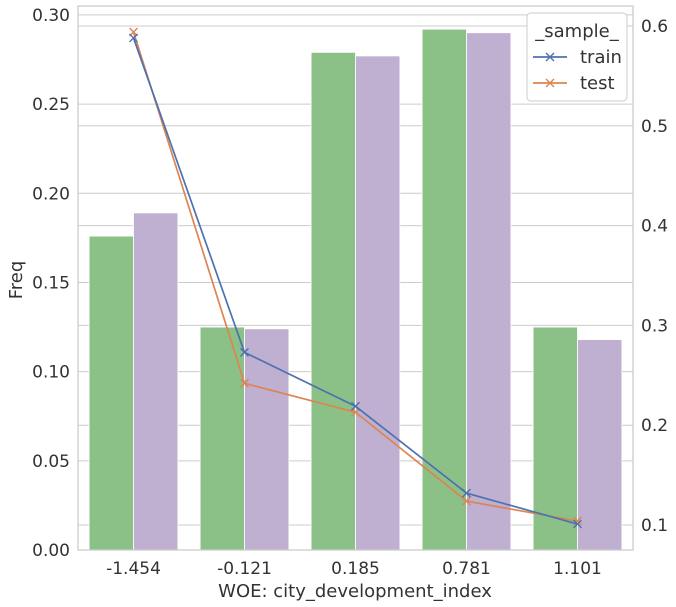 The image size is (676, 607). I want to click on legend-box, so click(577, 57).